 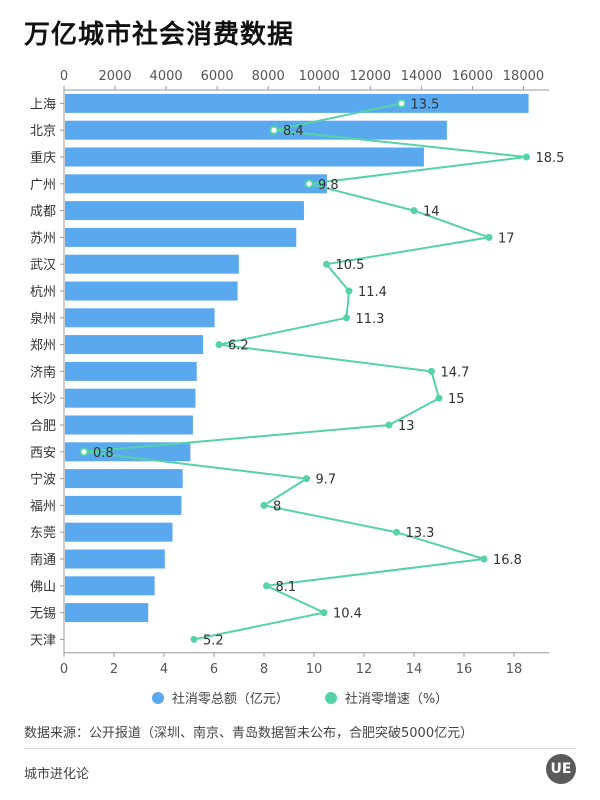 What do you see at coordinates (43, 640) in the screenshot?
I see `category-label: 天津` at bounding box center [43, 640].